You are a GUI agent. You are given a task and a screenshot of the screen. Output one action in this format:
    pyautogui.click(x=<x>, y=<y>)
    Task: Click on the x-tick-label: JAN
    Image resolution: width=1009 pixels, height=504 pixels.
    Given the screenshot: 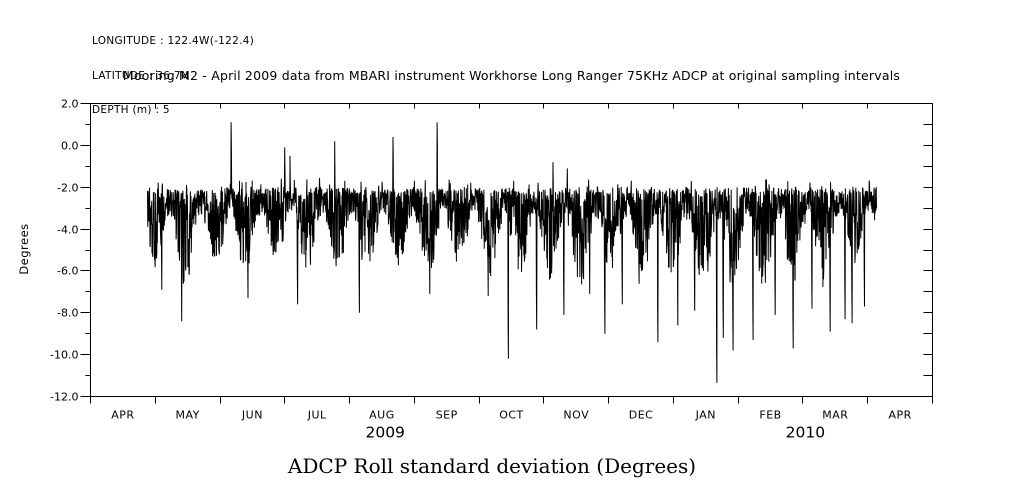 What is the action you would take?
    pyautogui.click(x=705, y=415)
    